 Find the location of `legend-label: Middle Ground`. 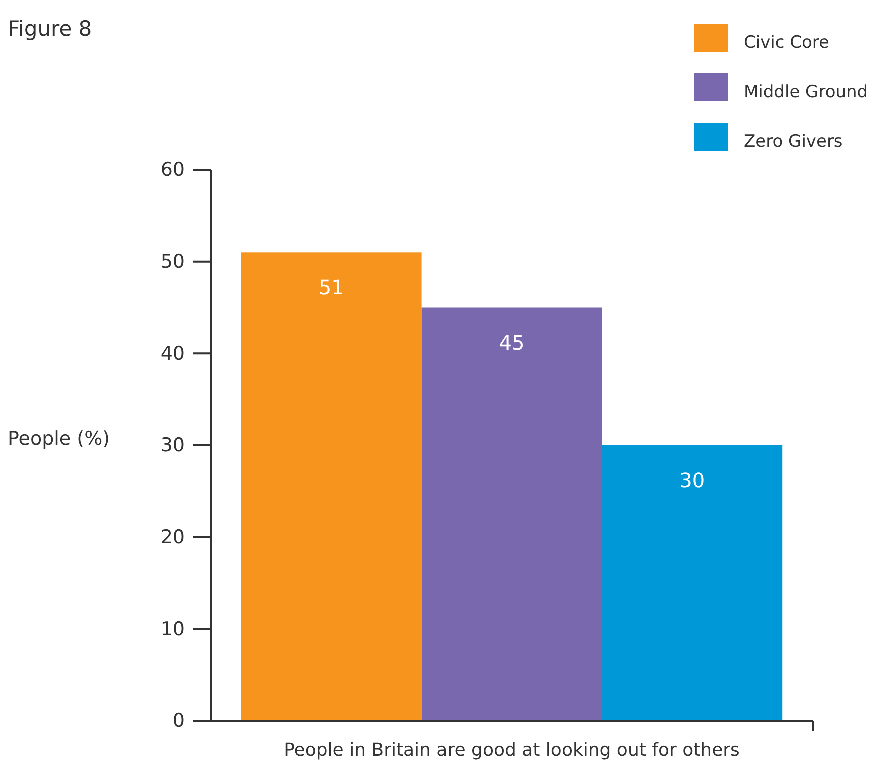

legend-label: Middle Ground is located at coordinates (806, 92).